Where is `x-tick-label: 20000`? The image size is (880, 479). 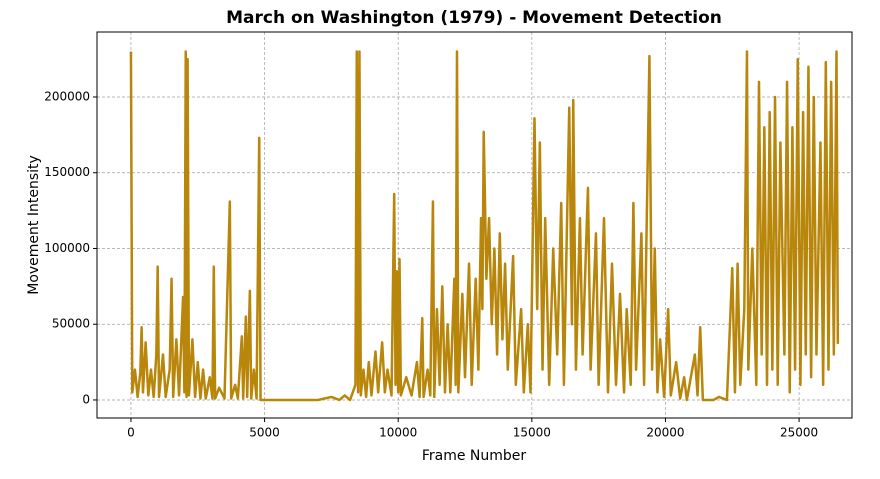
x-tick-label: 20000 is located at coordinates (665, 433).